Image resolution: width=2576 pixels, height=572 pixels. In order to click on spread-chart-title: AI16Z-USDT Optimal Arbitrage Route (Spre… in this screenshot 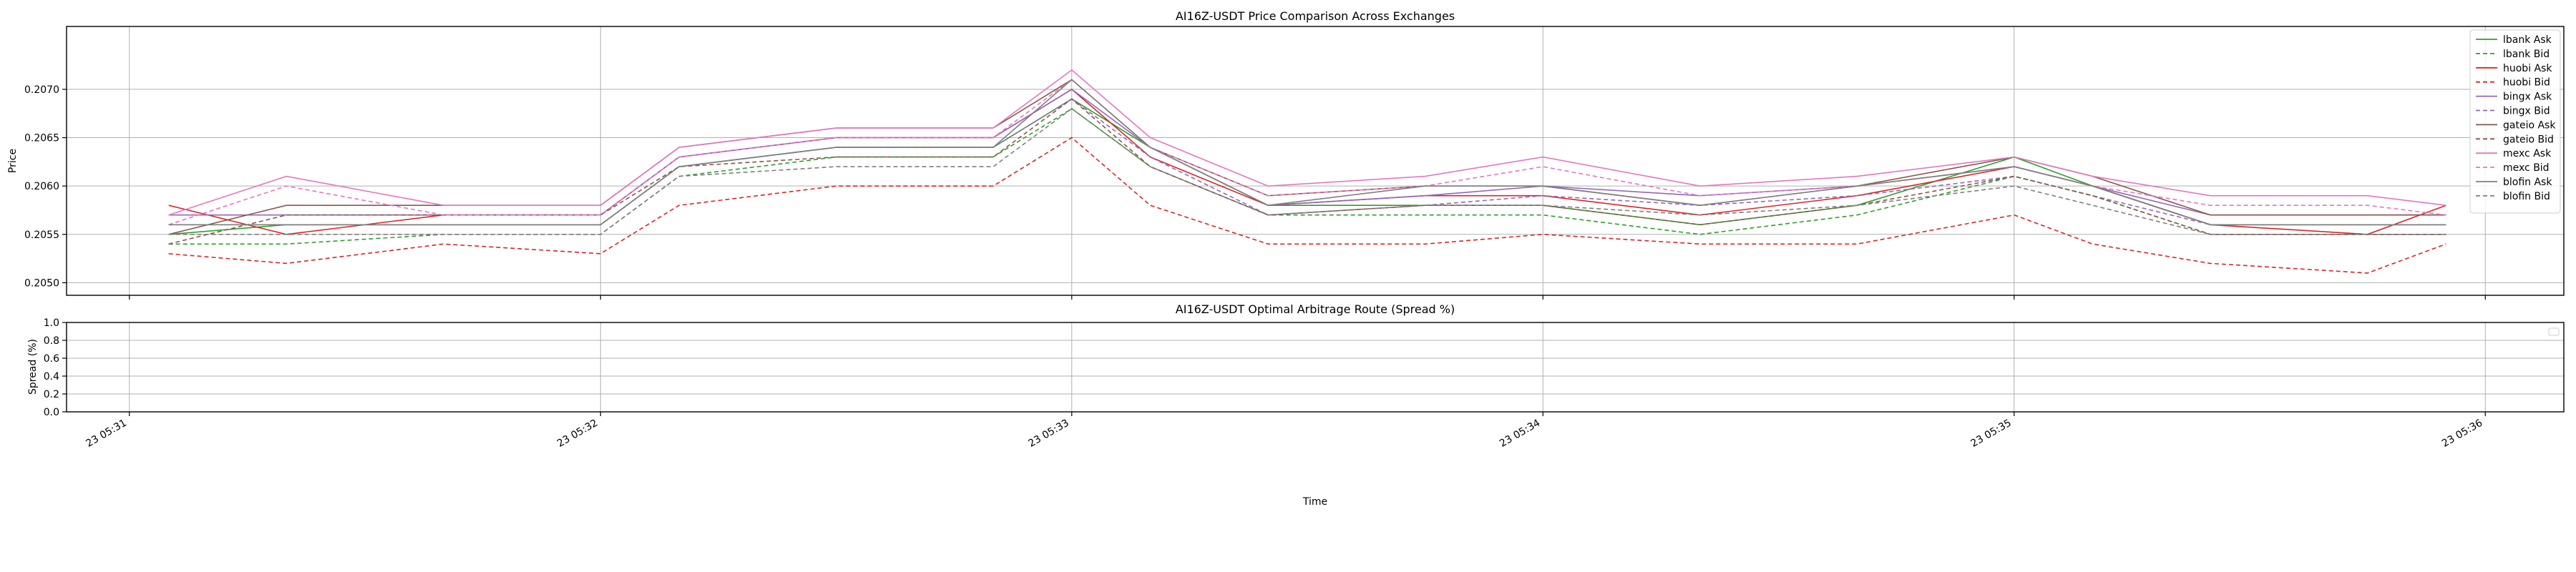, I will do `click(1315, 309)`.